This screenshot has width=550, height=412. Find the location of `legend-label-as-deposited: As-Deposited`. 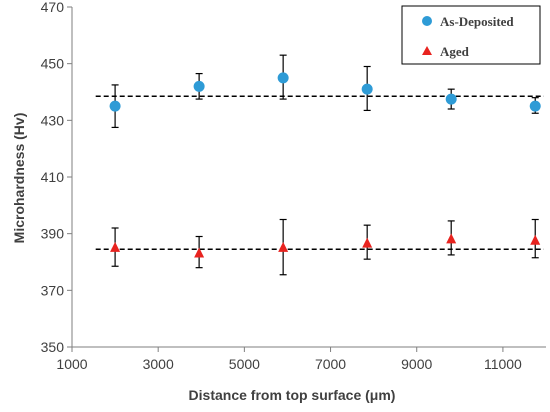

legend-label-as-deposited: As-Deposited is located at coordinates (477, 21).